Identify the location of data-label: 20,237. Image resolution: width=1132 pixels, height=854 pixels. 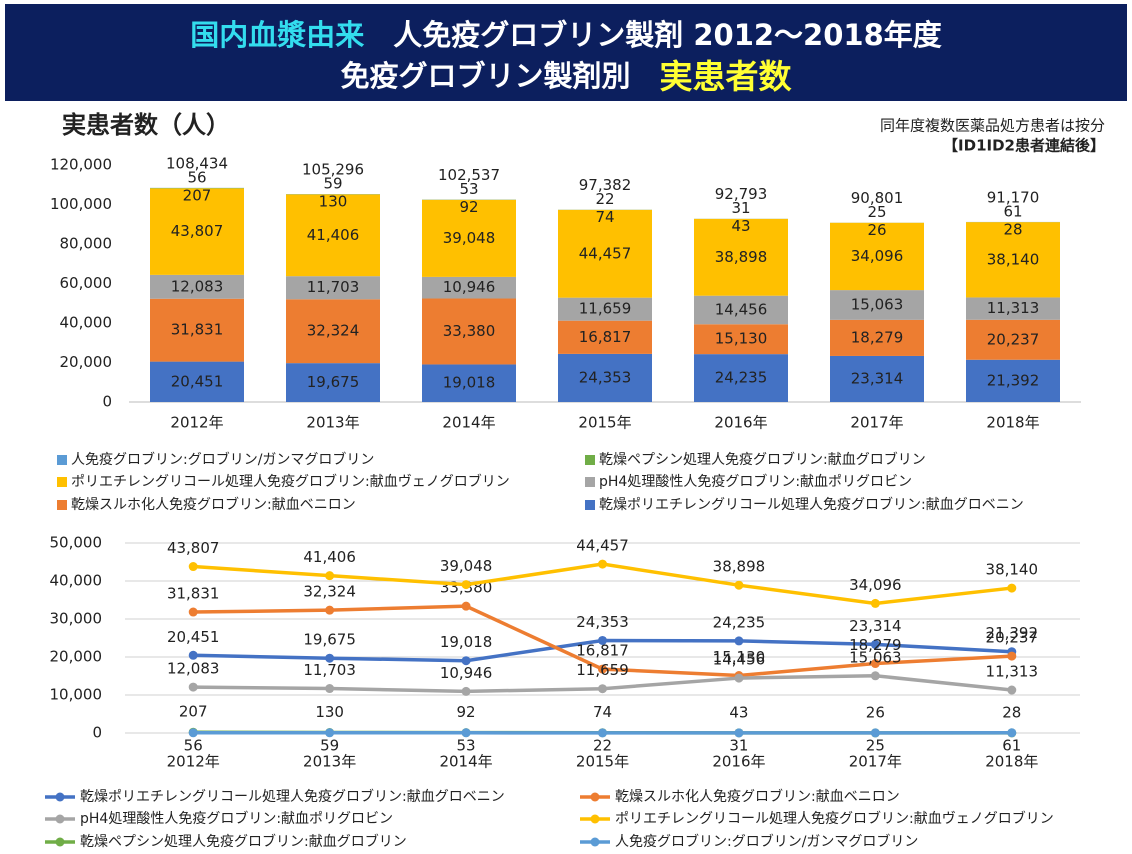
(1013, 339).